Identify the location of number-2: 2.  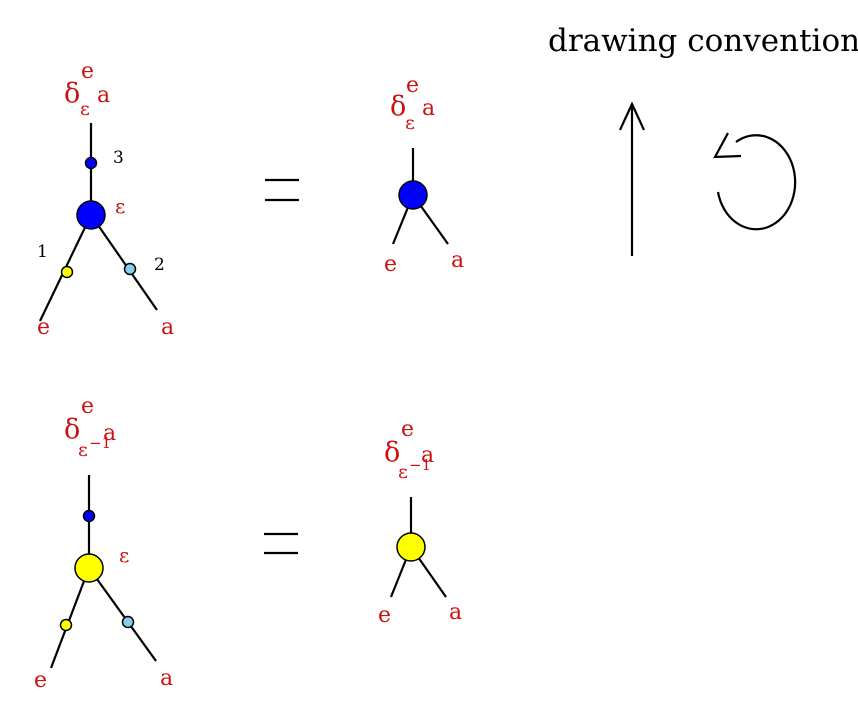
(159, 265).